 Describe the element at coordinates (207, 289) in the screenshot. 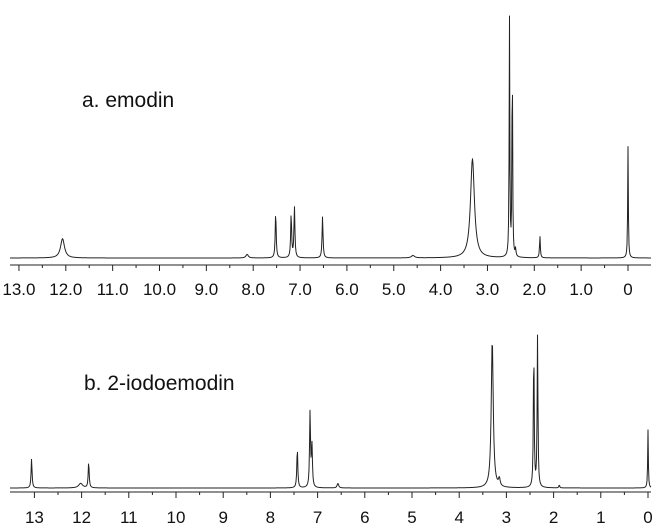

I see `emodin-tick-label-4: 9.0` at that location.